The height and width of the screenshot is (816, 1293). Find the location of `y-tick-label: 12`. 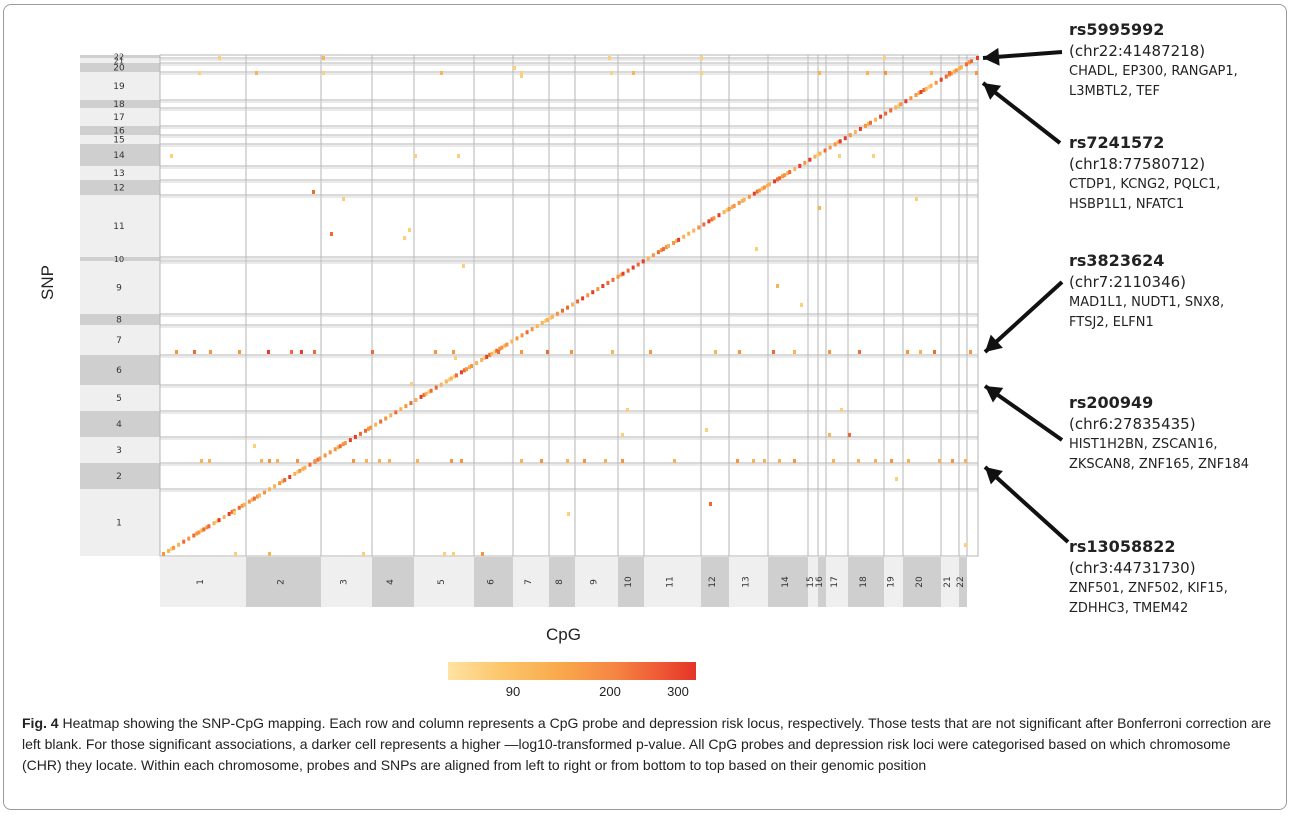

y-tick-label: 12 is located at coordinates (118, 189).